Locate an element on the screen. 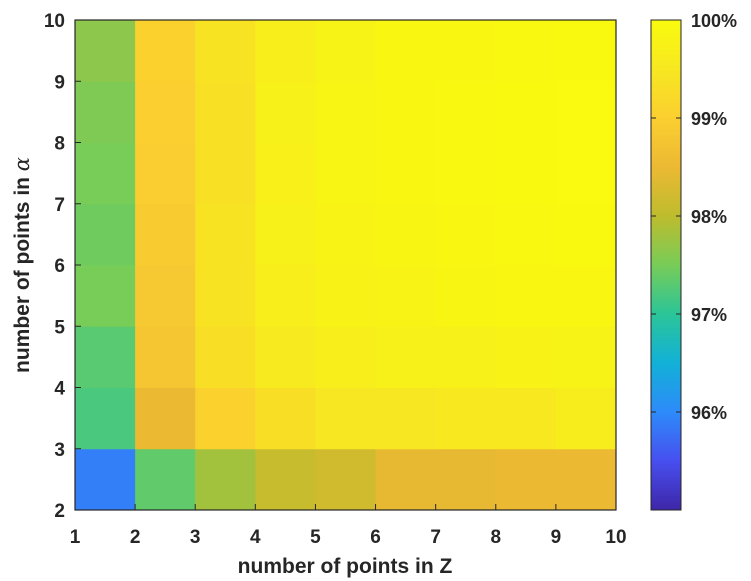 The height and width of the screenshot is (581, 751). y-axis-label: number of points in α is located at coordinates (22, 265).